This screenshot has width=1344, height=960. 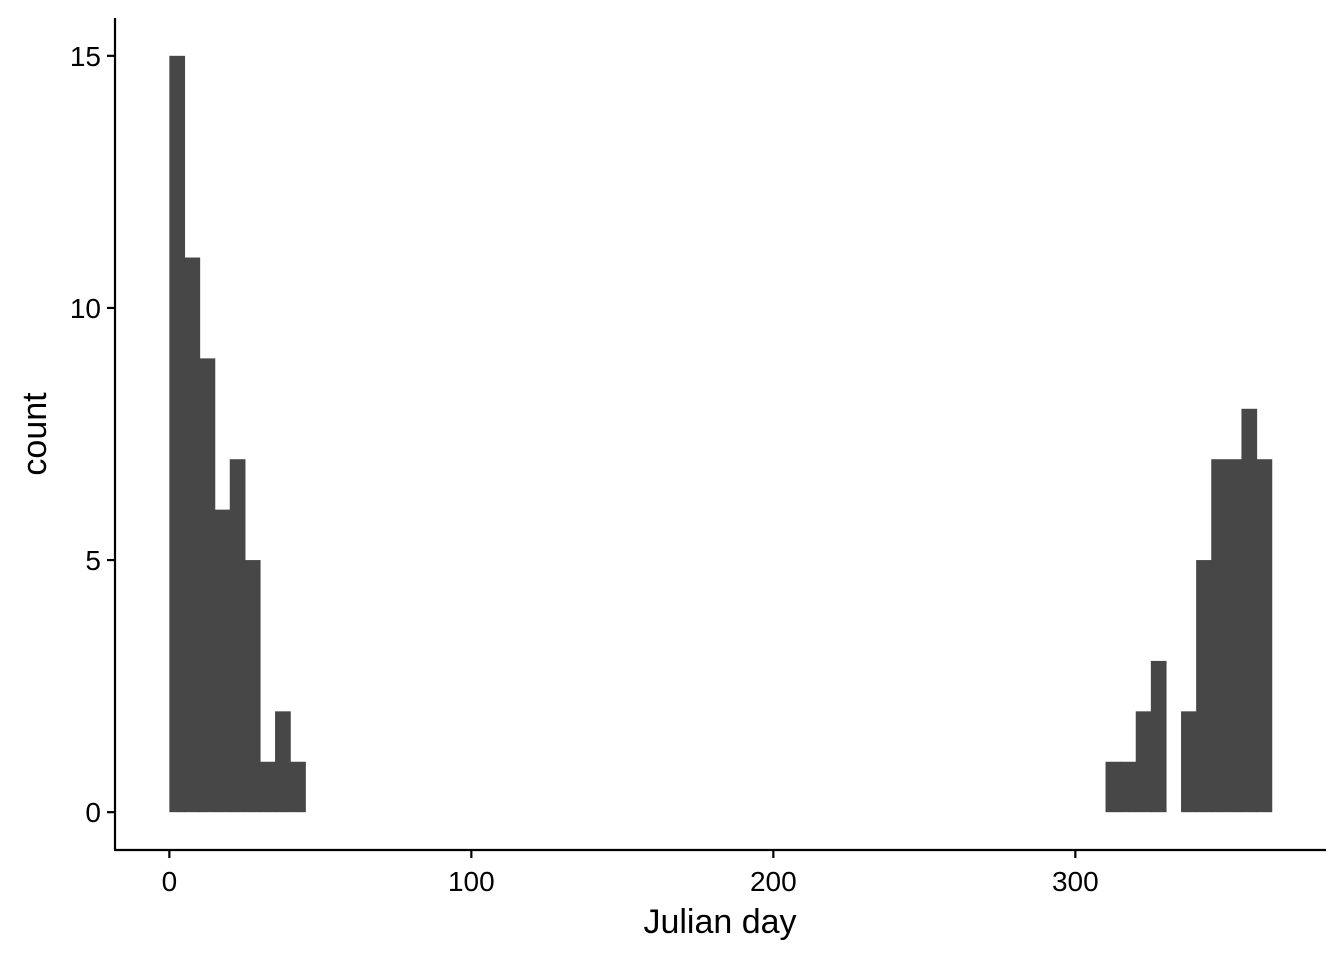 I want to click on y-axis-title: count, so click(x=35, y=434).